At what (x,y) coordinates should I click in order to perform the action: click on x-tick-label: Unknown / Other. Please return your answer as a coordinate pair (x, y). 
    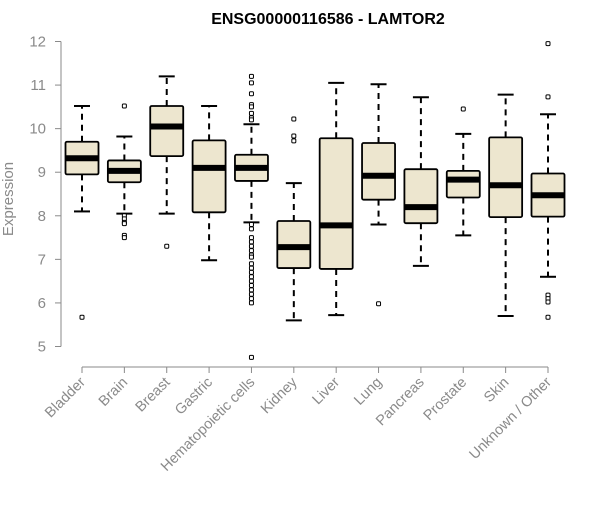
    Looking at the image, I should click on (511, 418).